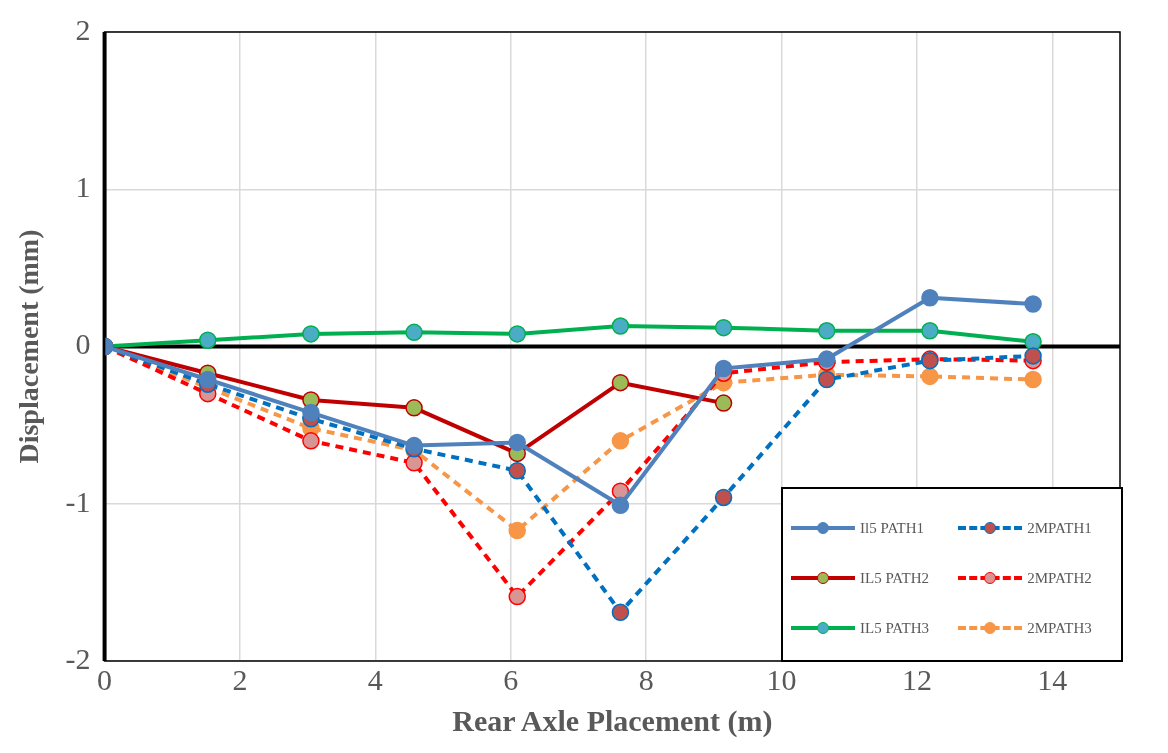  I want to click on x-tick-label: 14, so click(1052, 679).